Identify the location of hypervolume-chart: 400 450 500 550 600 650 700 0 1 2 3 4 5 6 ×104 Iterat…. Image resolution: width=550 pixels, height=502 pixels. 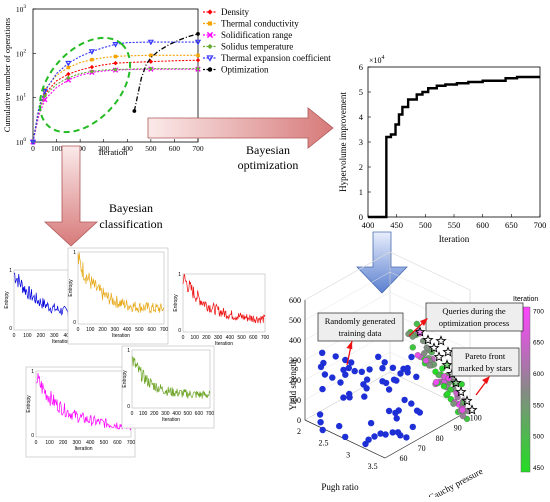
(442, 149).